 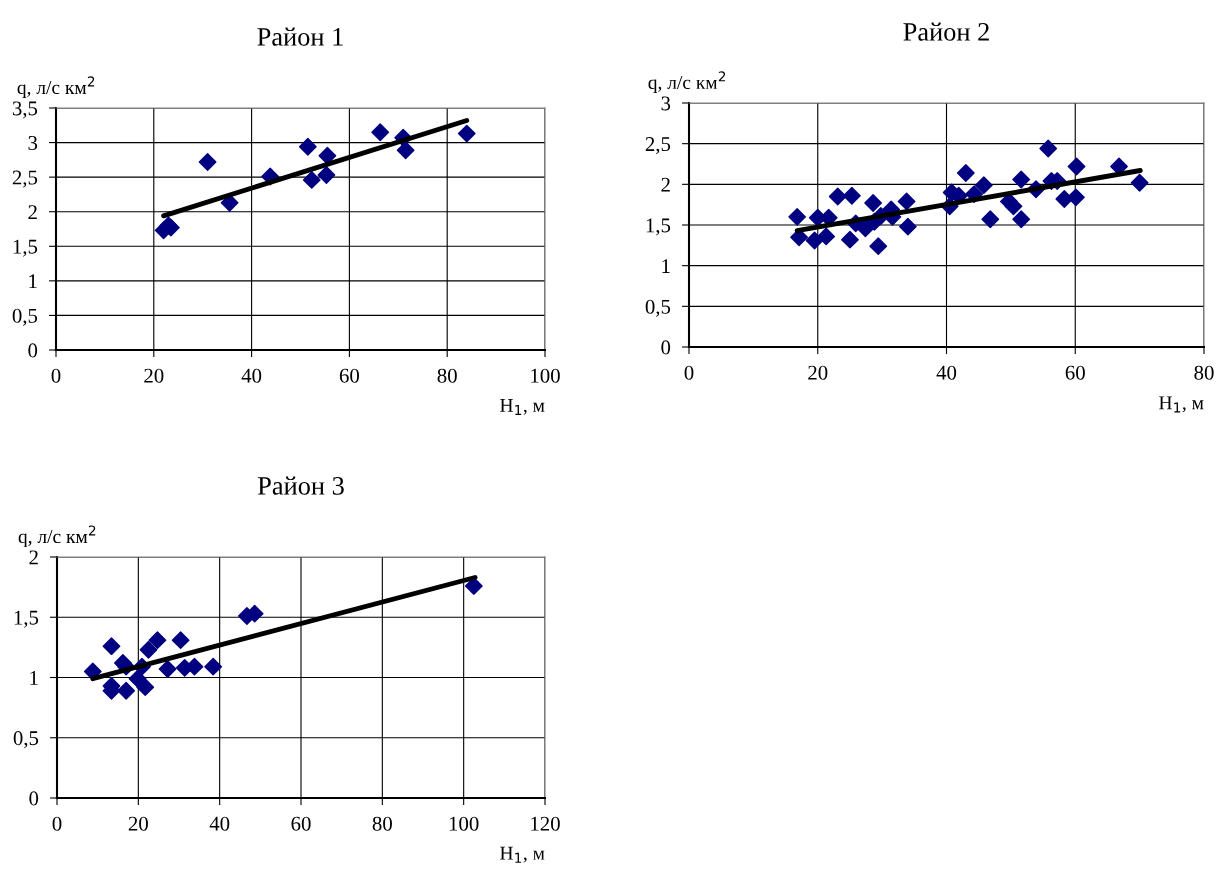 What do you see at coordinates (300, 36) in the screenshot?
I see `chart-title: Район 1` at bounding box center [300, 36].